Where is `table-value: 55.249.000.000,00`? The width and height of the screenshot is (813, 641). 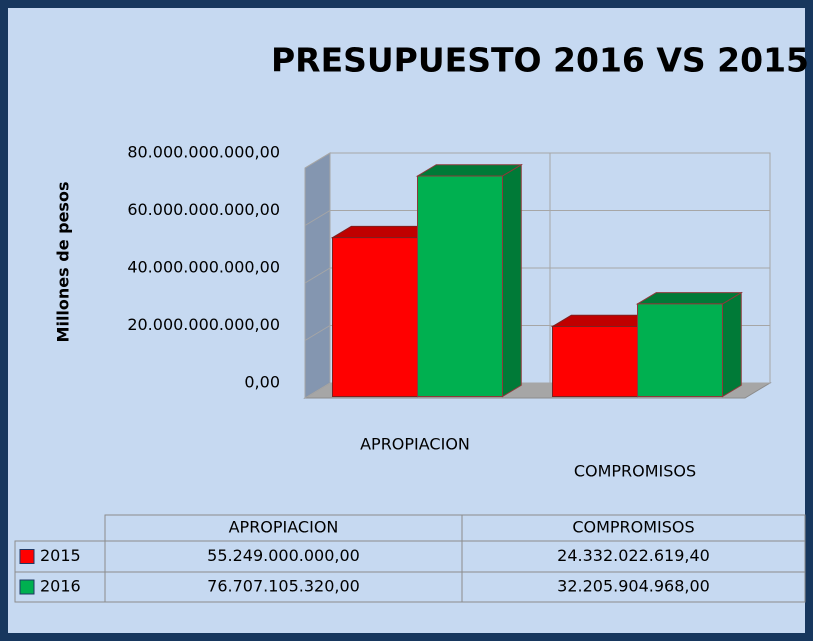
table-value: 55.249.000.000,00 is located at coordinates (283, 555).